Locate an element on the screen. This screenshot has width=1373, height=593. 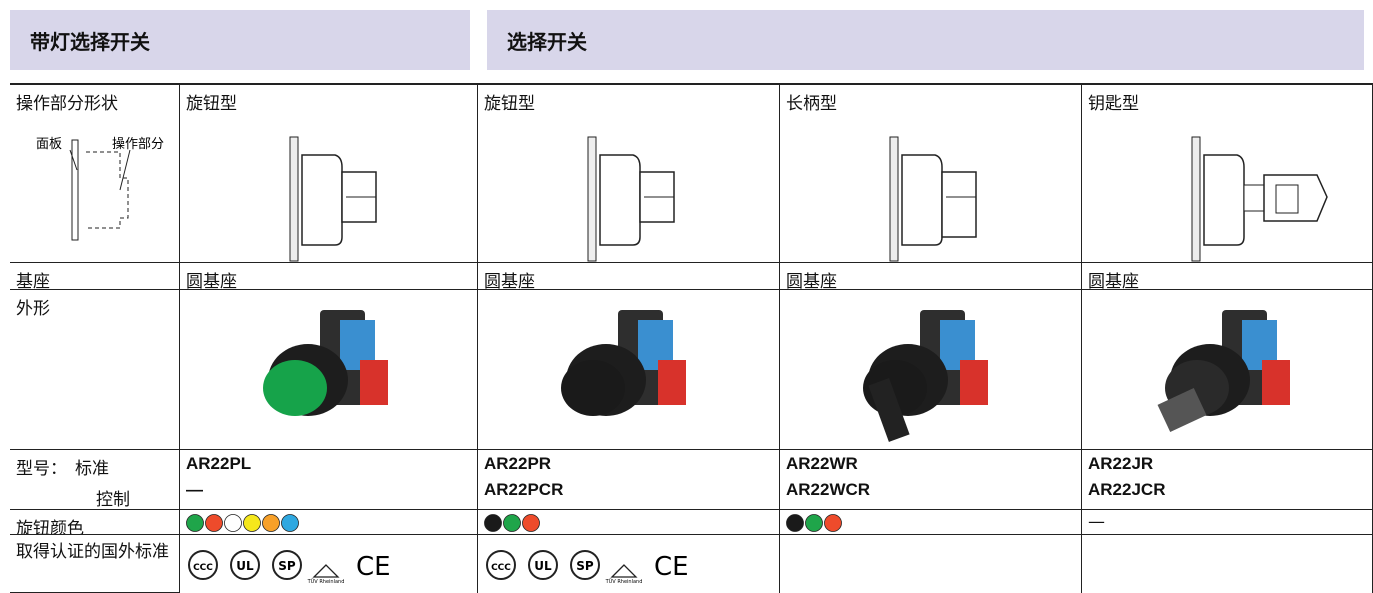
operator-outline is located at coordinates (107, 190).